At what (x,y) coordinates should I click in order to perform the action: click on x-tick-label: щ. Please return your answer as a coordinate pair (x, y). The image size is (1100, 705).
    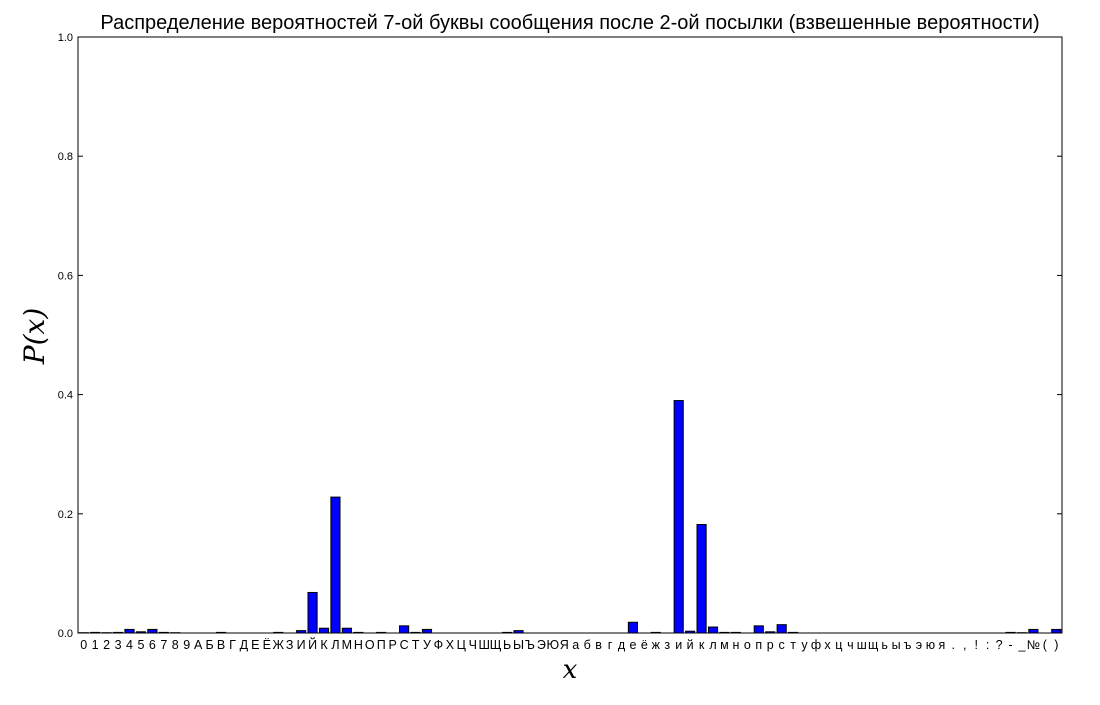
    Looking at the image, I should click on (873, 645).